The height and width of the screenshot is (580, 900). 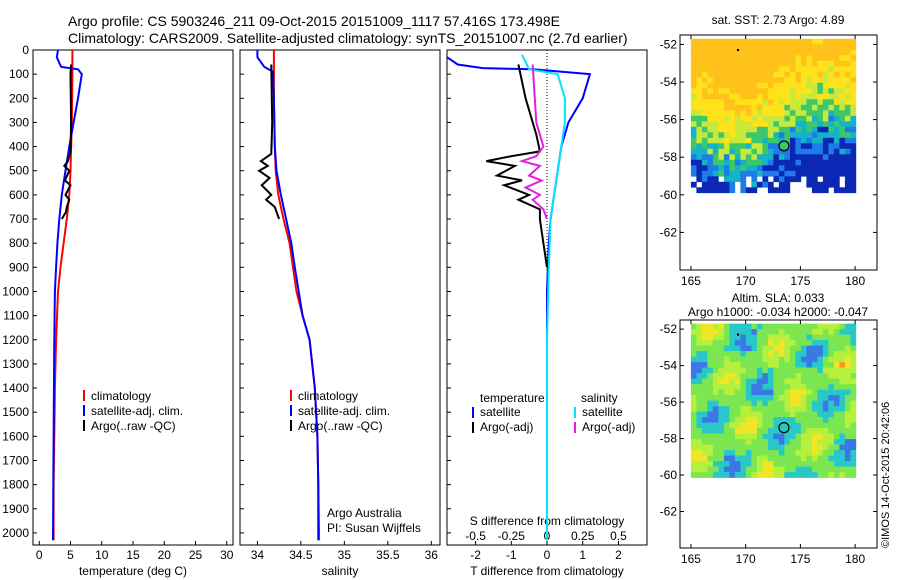 What do you see at coordinates (618, 536) in the screenshot?
I see `difference-top-tick-label: 0.5` at bounding box center [618, 536].